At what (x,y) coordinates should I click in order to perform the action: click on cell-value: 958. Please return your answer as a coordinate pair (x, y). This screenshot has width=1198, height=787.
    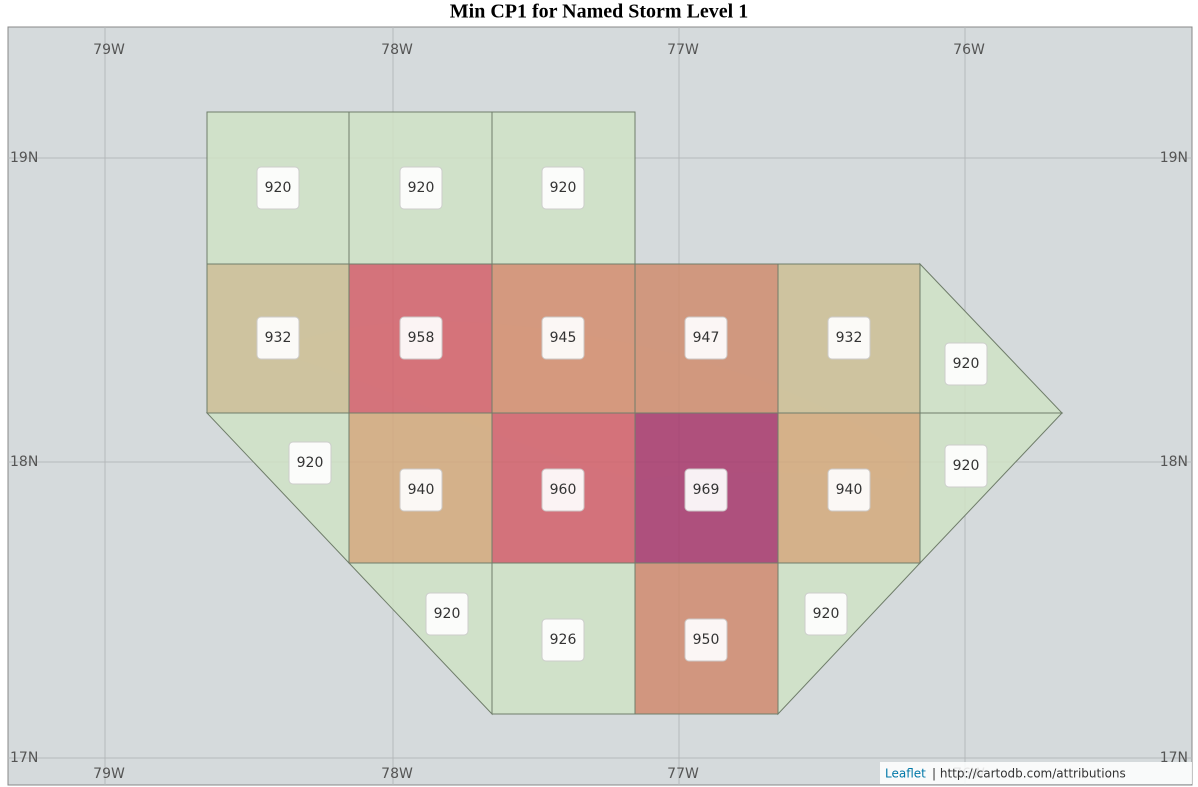
    Looking at the image, I should click on (421, 338).